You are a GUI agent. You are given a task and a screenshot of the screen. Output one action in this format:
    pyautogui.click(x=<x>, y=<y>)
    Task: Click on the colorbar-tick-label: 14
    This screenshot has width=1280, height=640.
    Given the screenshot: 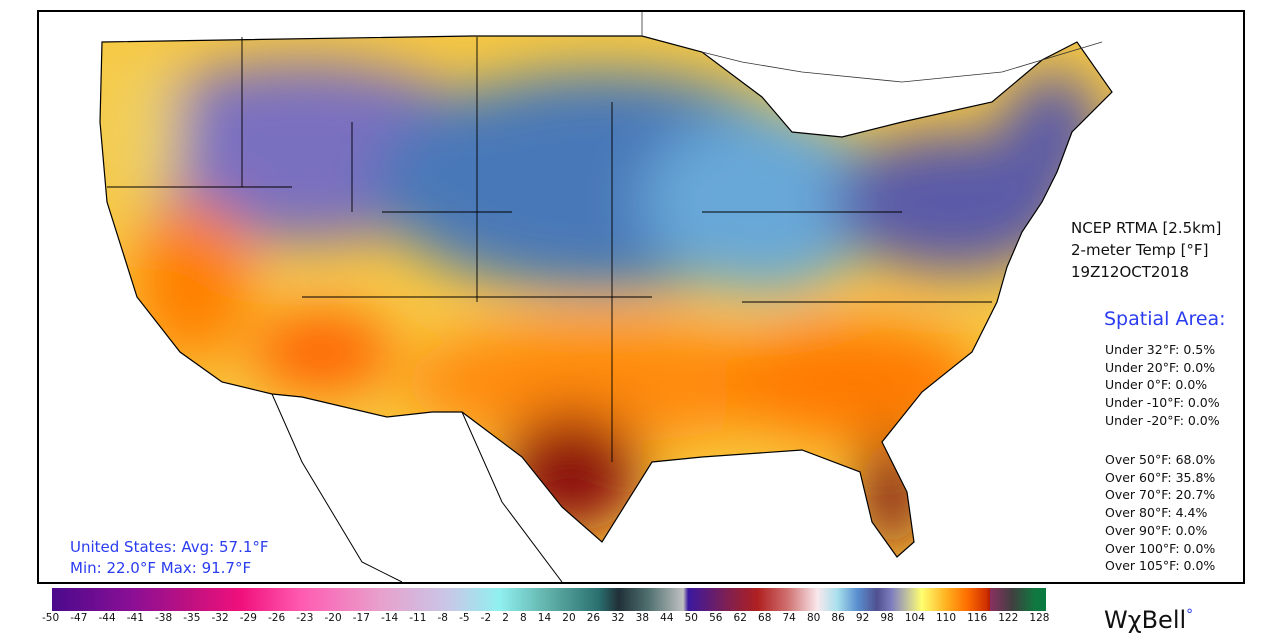 What is the action you would take?
    pyautogui.click(x=544, y=618)
    